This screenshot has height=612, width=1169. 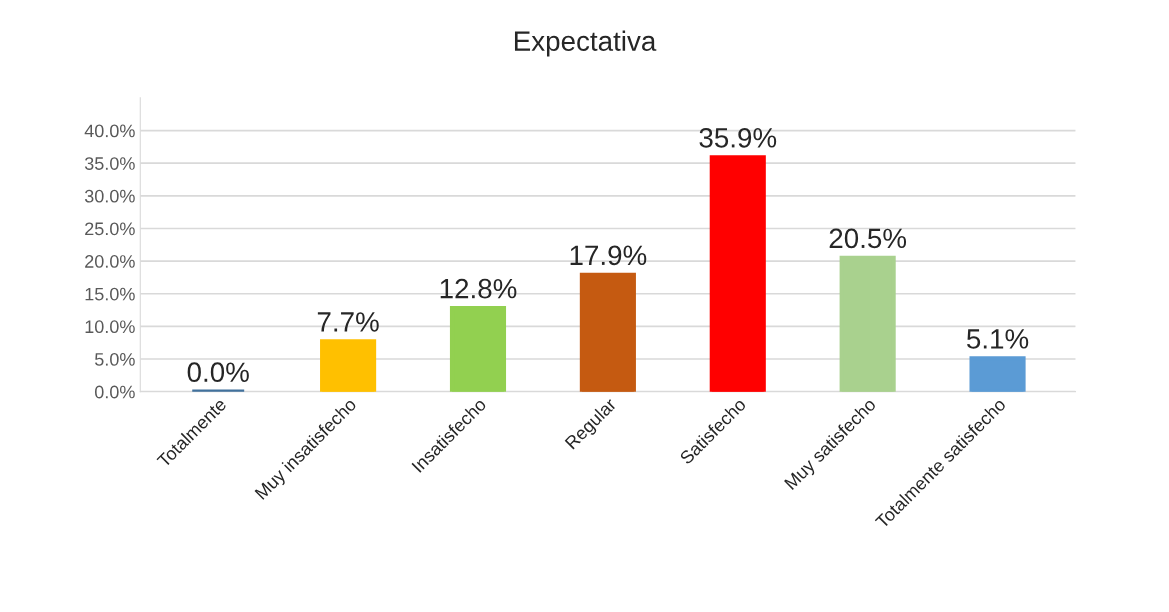 I want to click on y-tick-label: 30.0%, so click(x=109, y=196).